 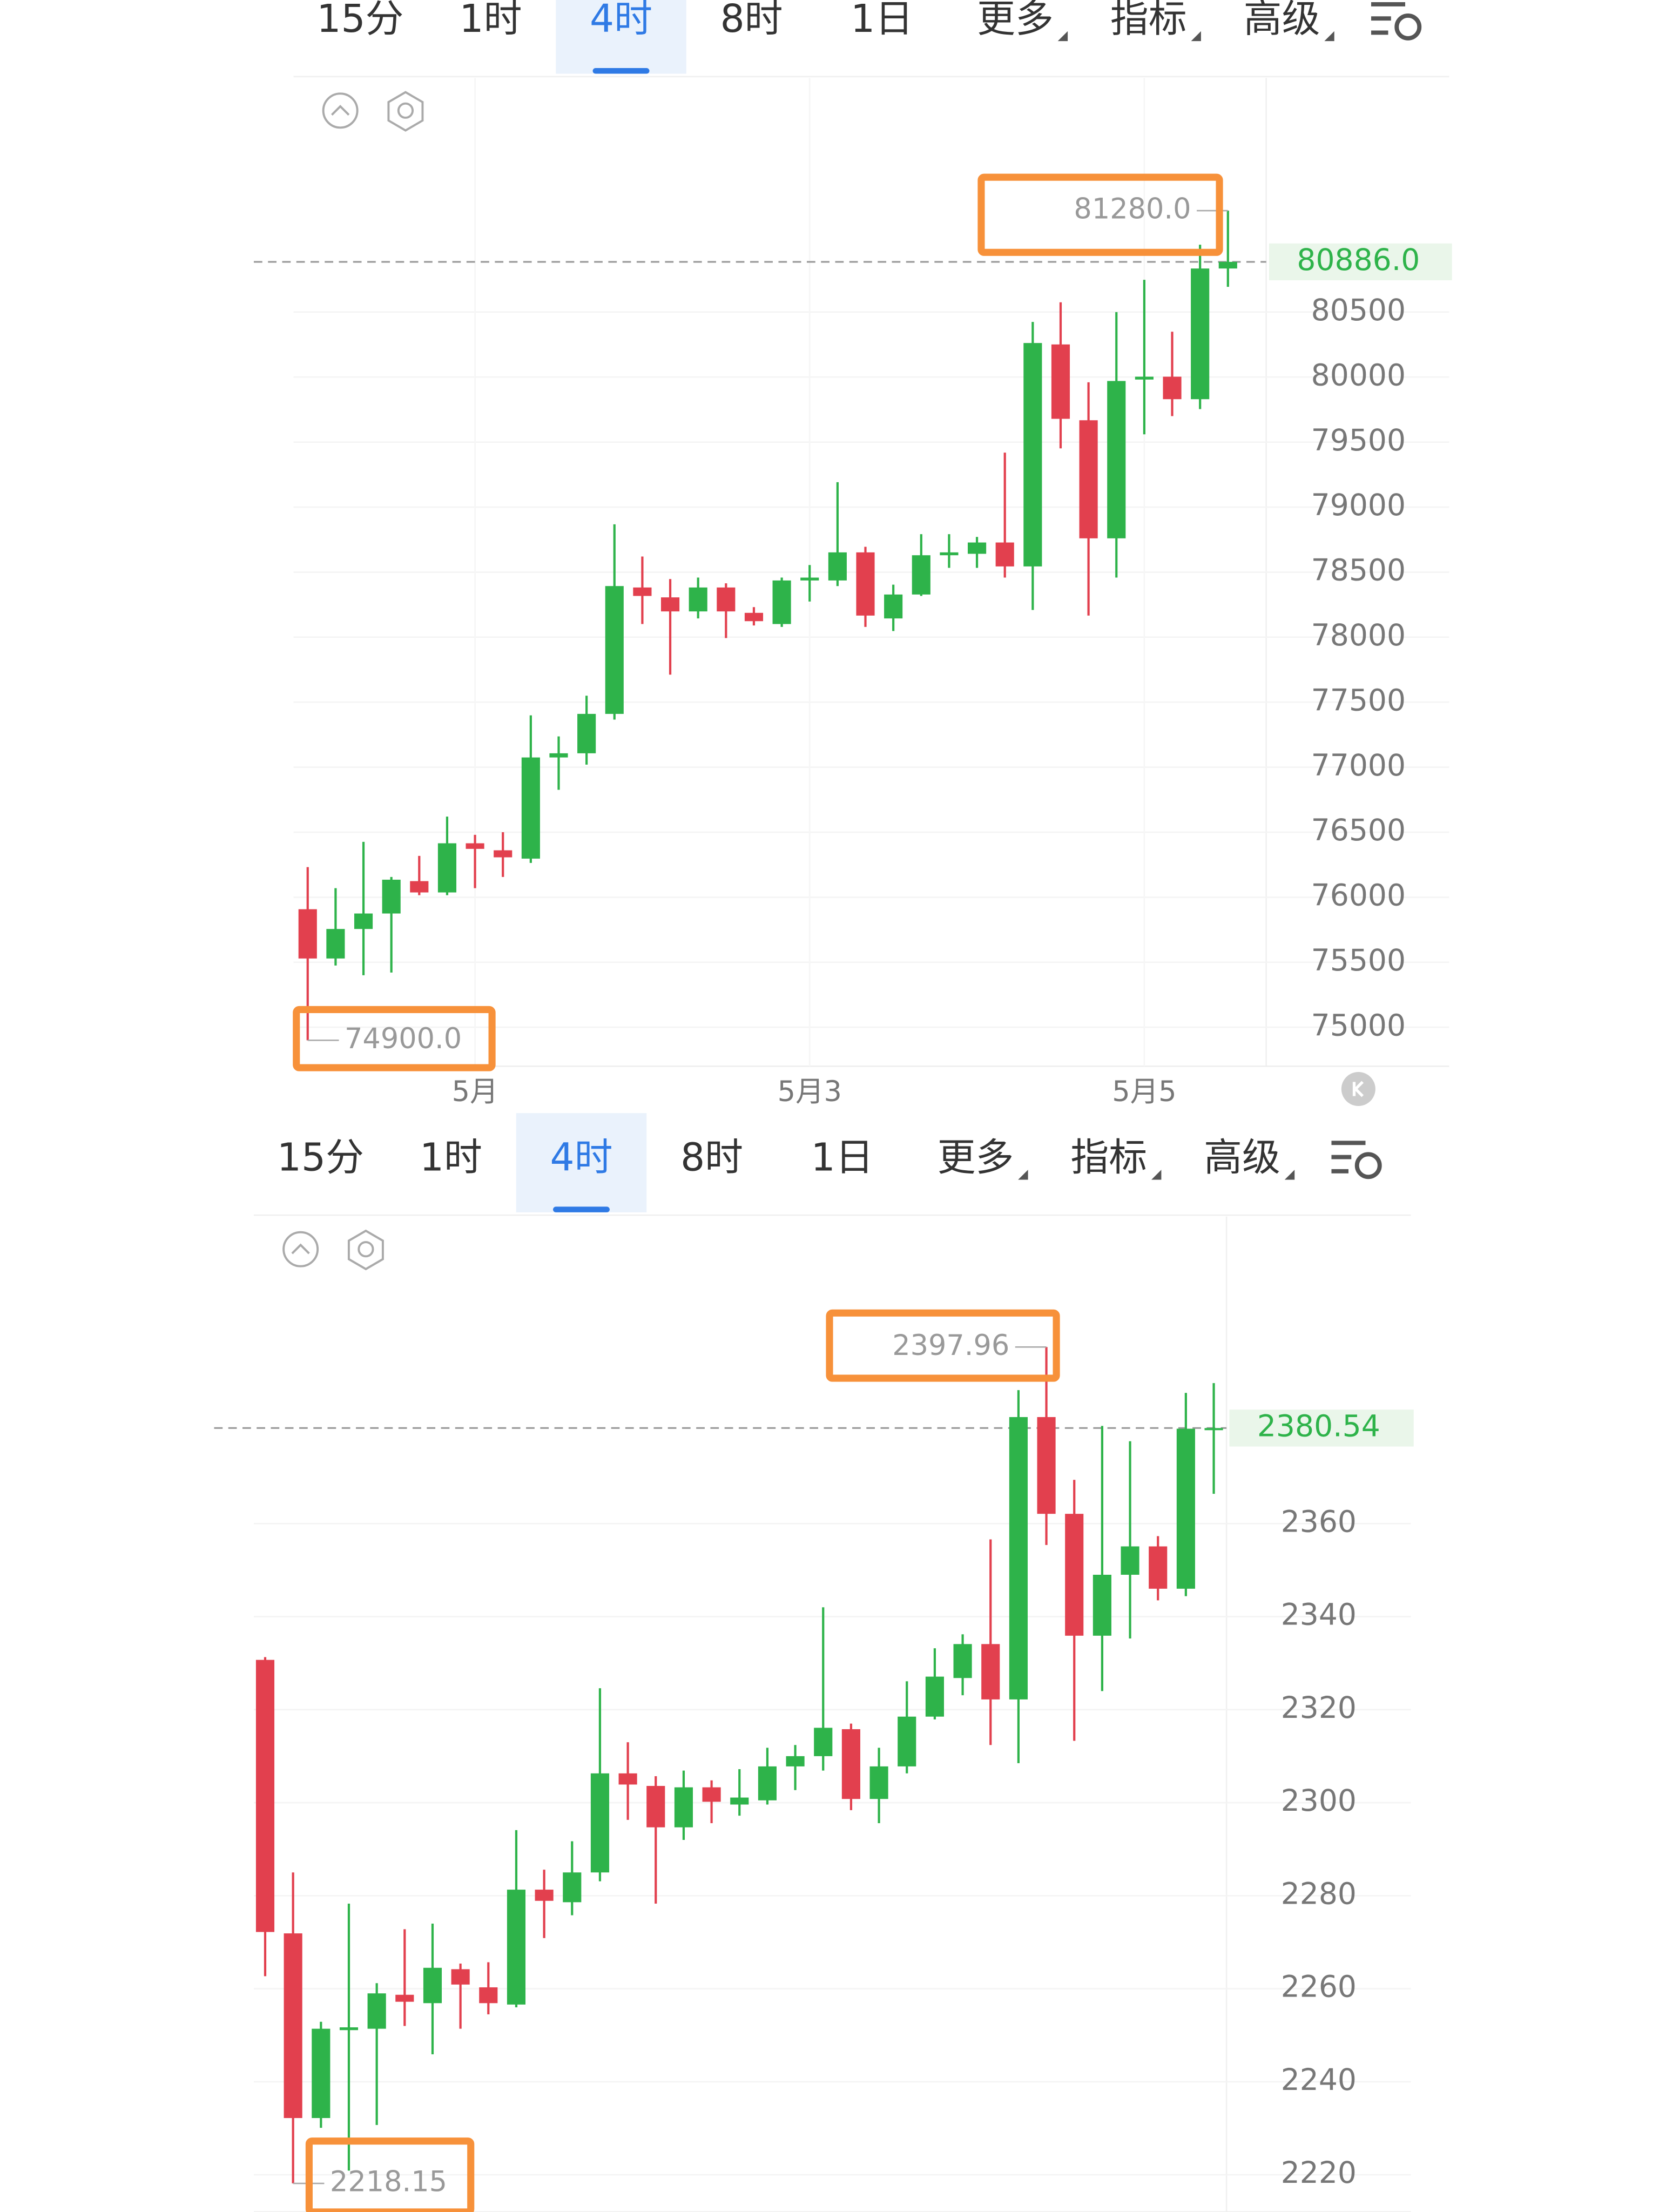 What do you see at coordinates (388, 2182) in the screenshot?
I see `min-marker-label: 2218.15` at bounding box center [388, 2182].